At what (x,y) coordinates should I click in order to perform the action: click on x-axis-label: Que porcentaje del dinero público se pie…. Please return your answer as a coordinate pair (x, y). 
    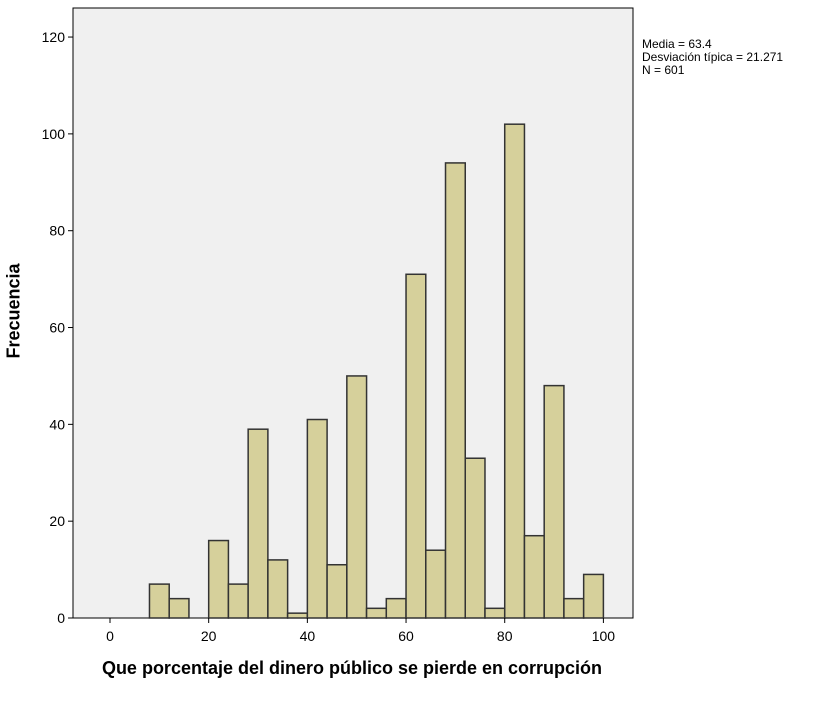
    Looking at the image, I should click on (352, 668).